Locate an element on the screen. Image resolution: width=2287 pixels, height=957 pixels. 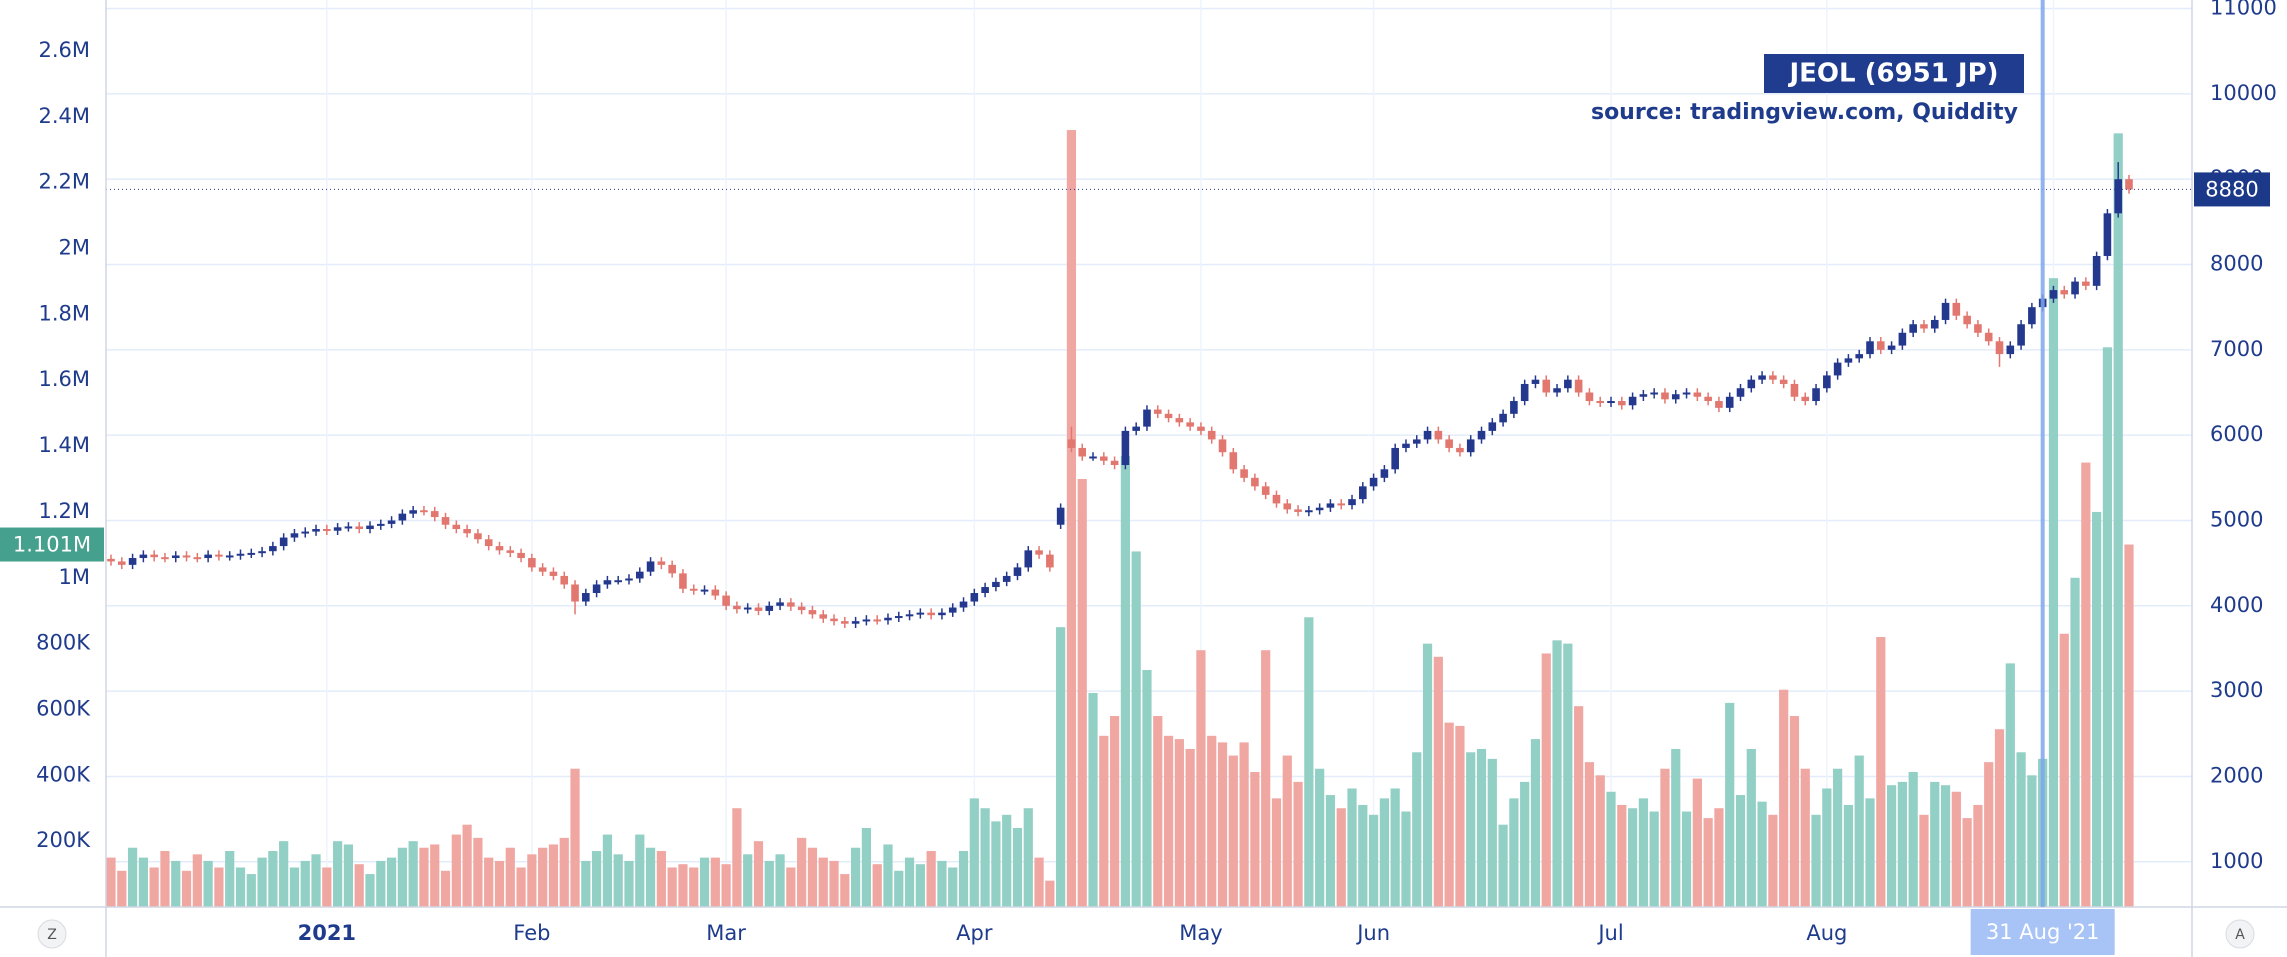
y2-tick-label: 800K is located at coordinates (63, 643).